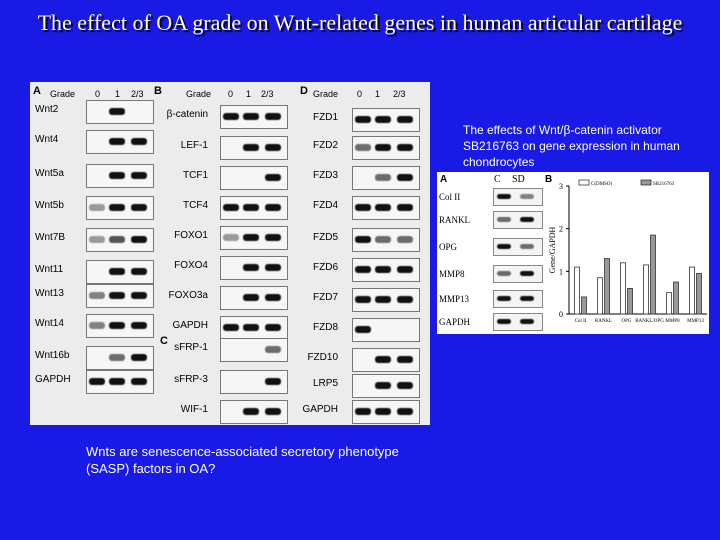 This screenshot has height=540, width=720. Describe the element at coordinates (254, 298) in the screenshot. I see `gel-lane-foxo3a` at that location.